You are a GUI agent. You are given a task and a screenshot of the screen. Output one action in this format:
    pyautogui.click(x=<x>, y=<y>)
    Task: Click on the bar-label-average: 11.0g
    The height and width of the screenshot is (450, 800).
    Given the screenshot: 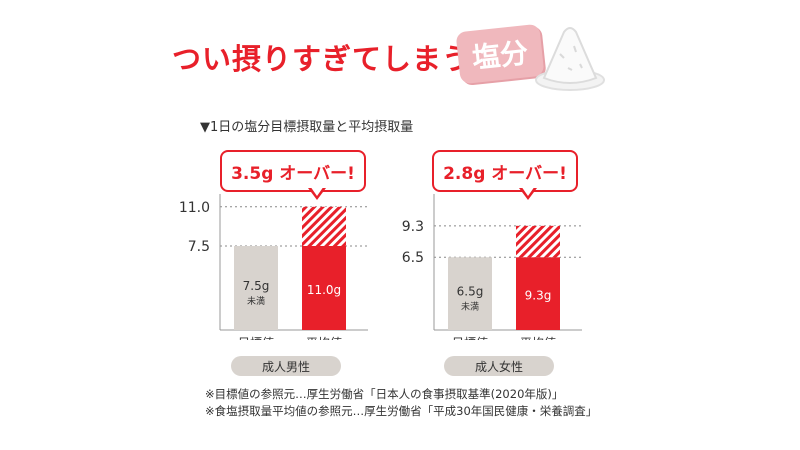 What is the action you would take?
    pyautogui.click(x=324, y=290)
    